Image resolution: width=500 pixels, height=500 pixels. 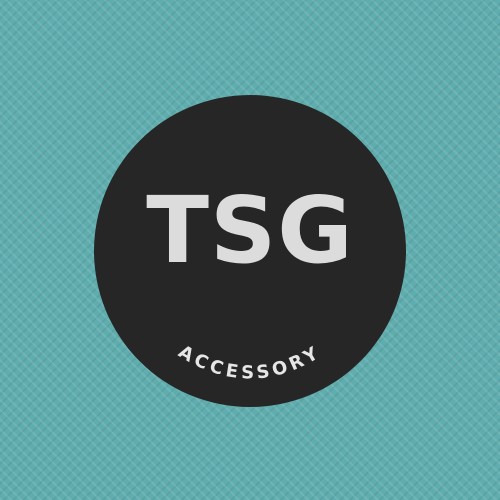 I want to click on logo-subtitle: ACCESSORY, so click(x=250, y=362).